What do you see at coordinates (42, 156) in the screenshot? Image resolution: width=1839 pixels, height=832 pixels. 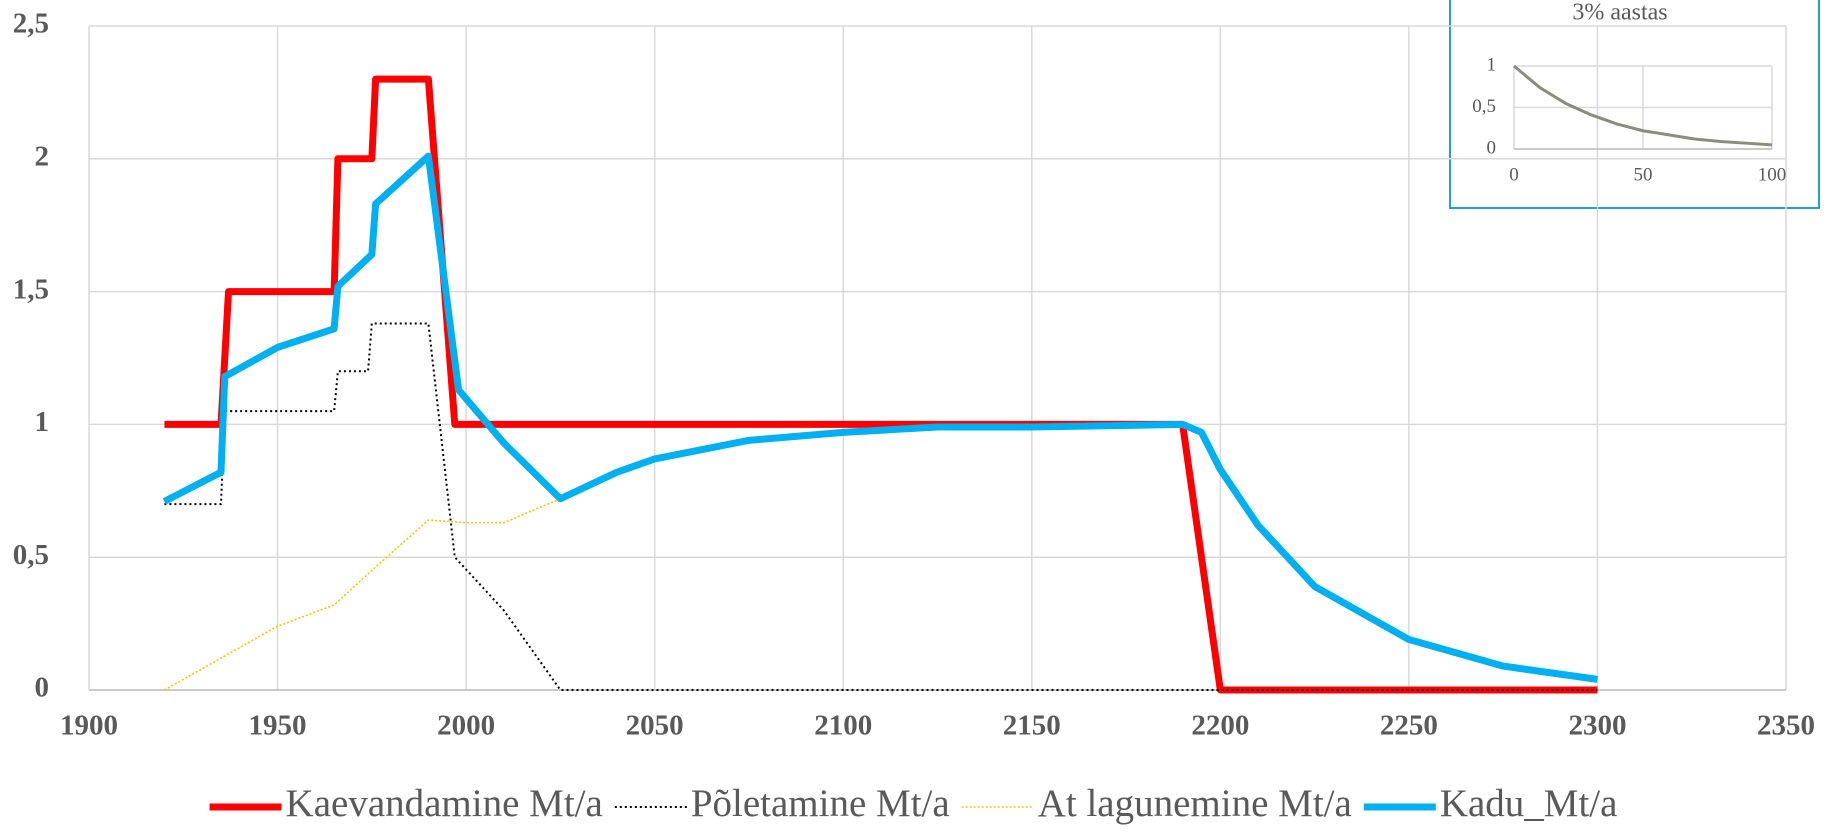 I see `y-tick-label: 2` at bounding box center [42, 156].